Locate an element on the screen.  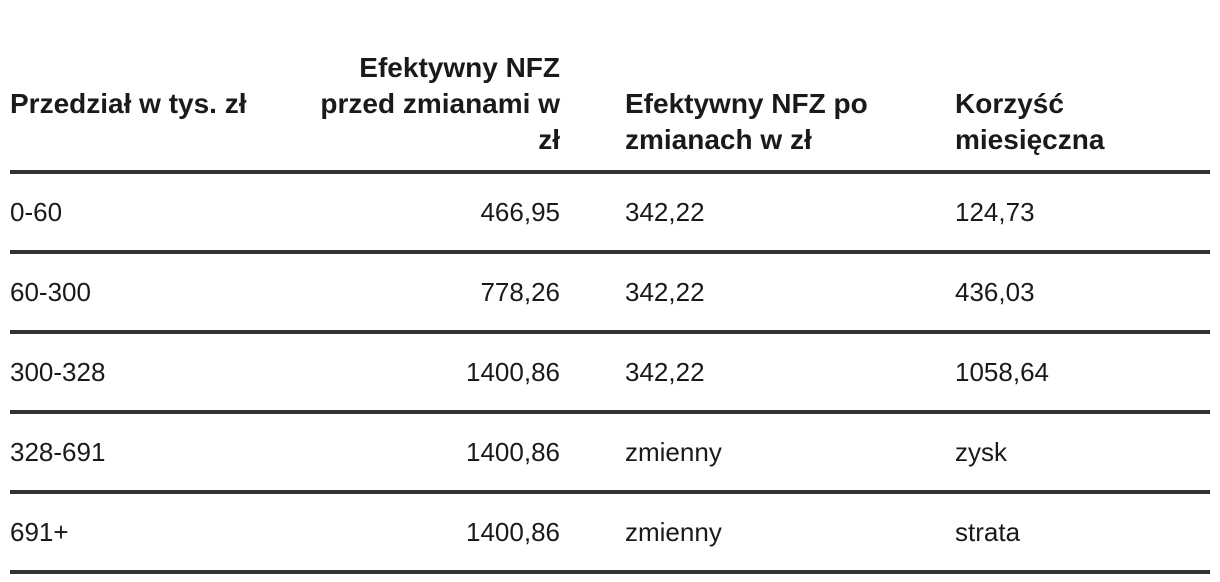
cell-range: 60-300 is located at coordinates (50, 292).